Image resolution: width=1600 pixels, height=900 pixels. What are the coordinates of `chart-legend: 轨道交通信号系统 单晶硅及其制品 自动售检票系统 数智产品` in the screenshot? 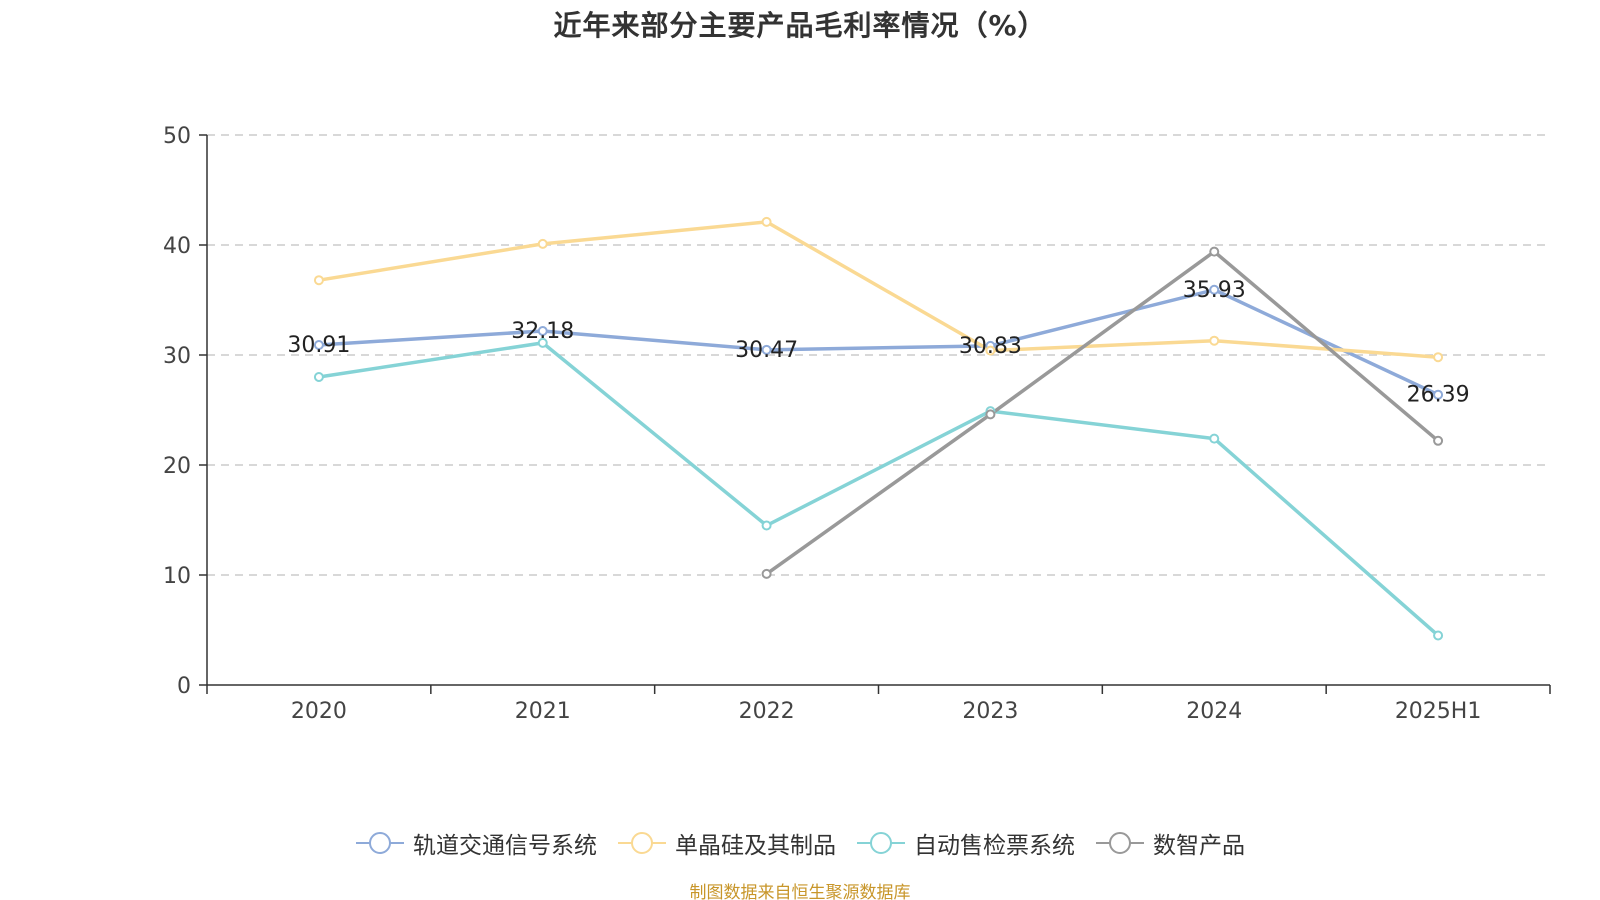 It's located at (800, 843).